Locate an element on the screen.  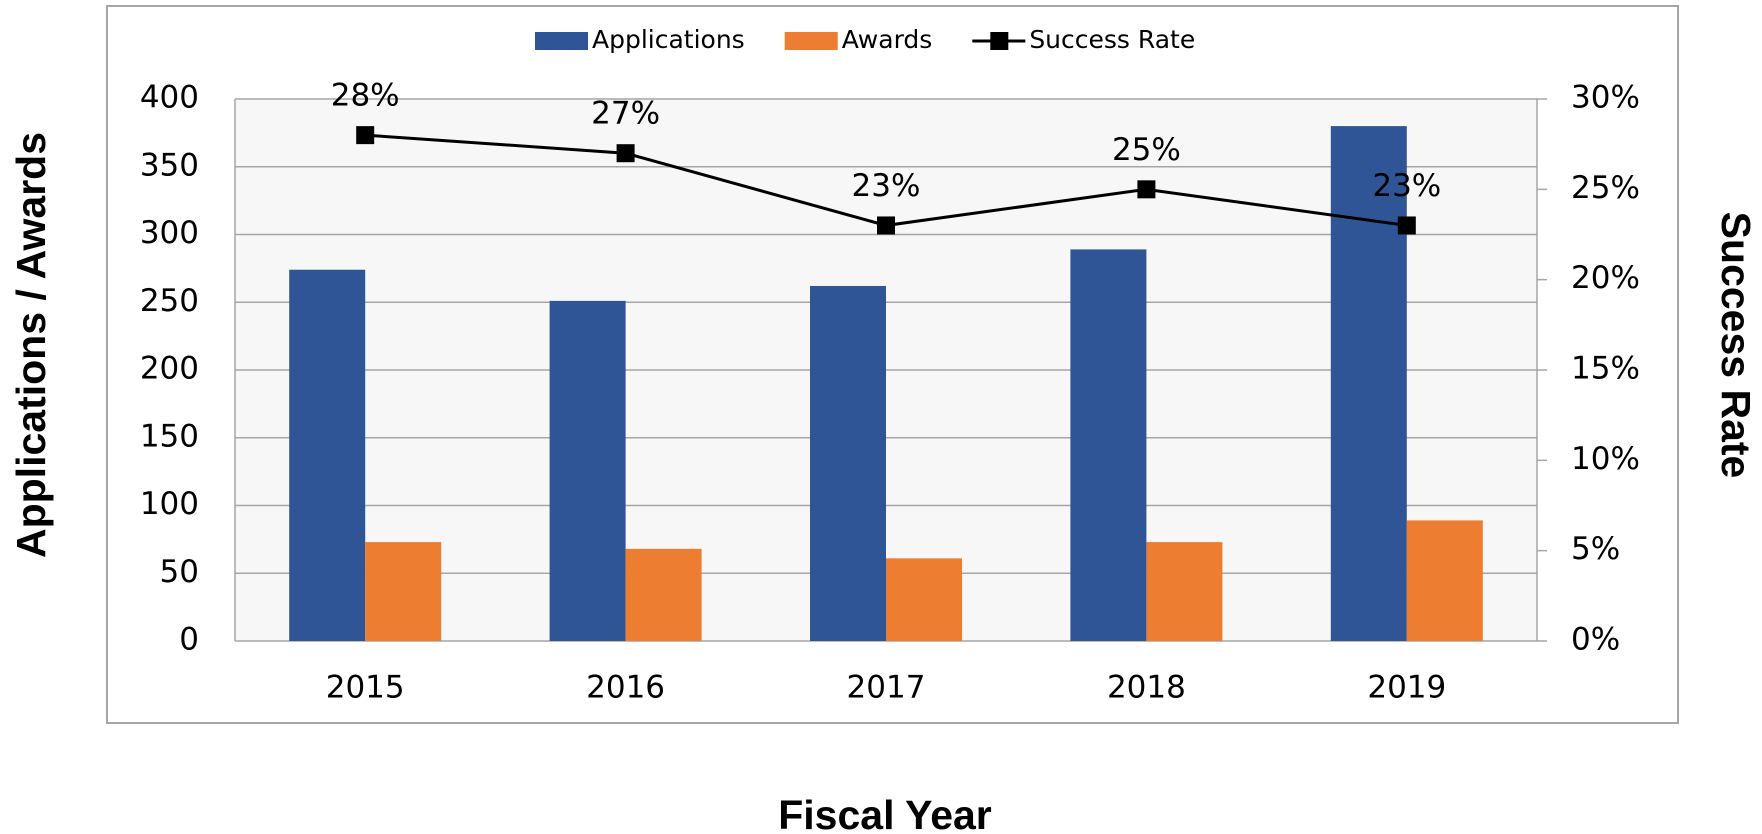
legend-label: Success Rate is located at coordinates (1112, 39).